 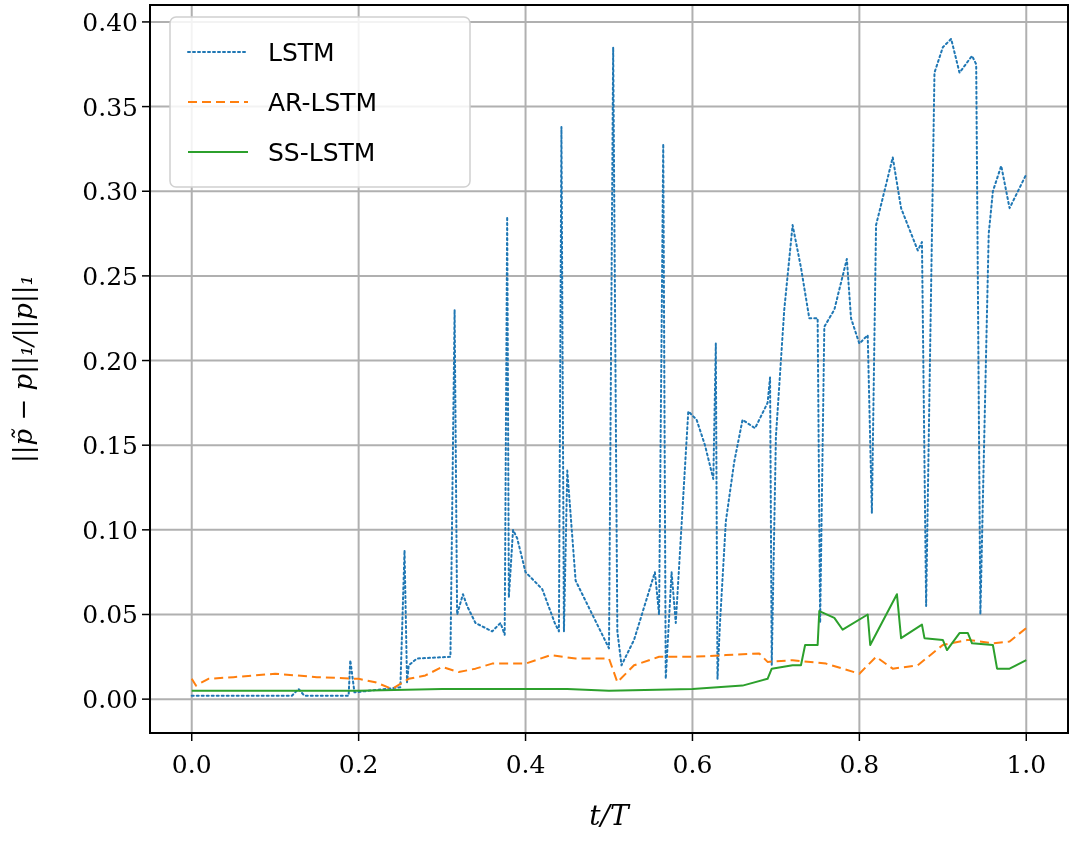 What do you see at coordinates (110, 530) in the screenshot?
I see `y-tick-label: 0.10` at bounding box center [110, 530].